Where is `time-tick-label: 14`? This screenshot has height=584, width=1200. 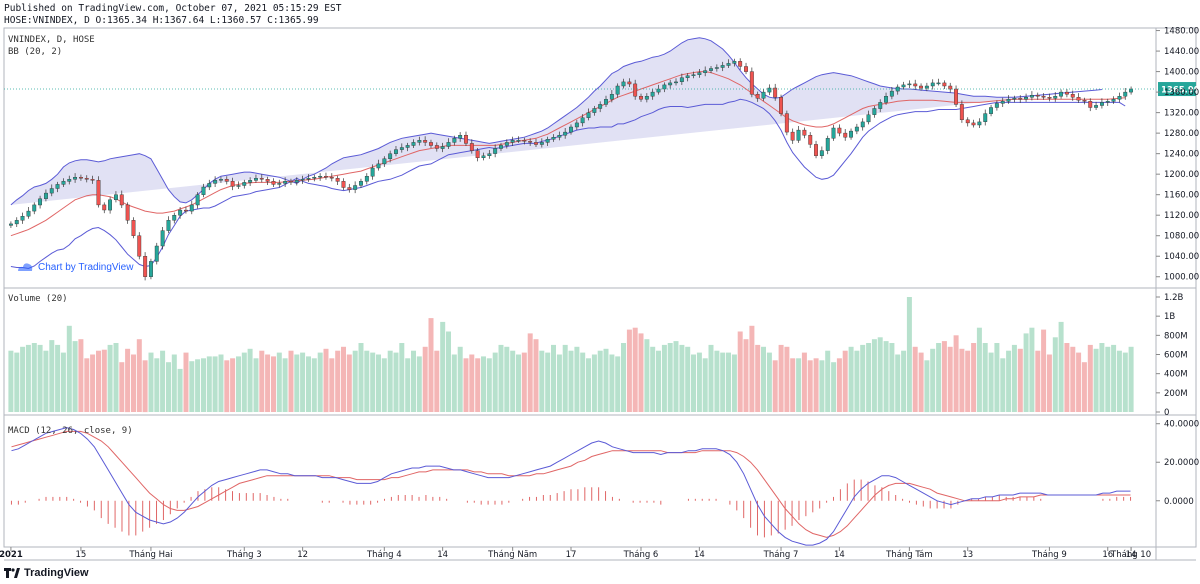
time-tick-label: 14 is located at coordinates (442, 555).